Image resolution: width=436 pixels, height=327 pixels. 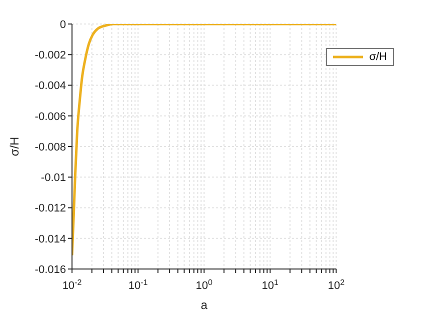 What do you see at coordinates (50, 270) in the screenshot?
I see `y-tick-label: -0.016` at bounding box center [50, 270].